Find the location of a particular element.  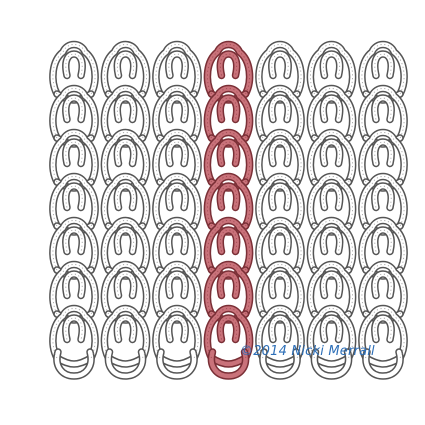

highlighted-stitch-column is located at coordinates (228, 210).